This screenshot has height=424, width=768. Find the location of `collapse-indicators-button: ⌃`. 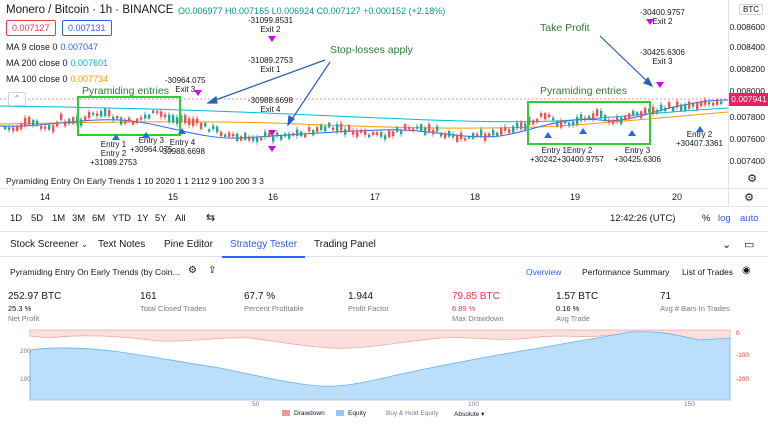

collapse-indicators-button: ⌃ is located at coordinates (17, 99).